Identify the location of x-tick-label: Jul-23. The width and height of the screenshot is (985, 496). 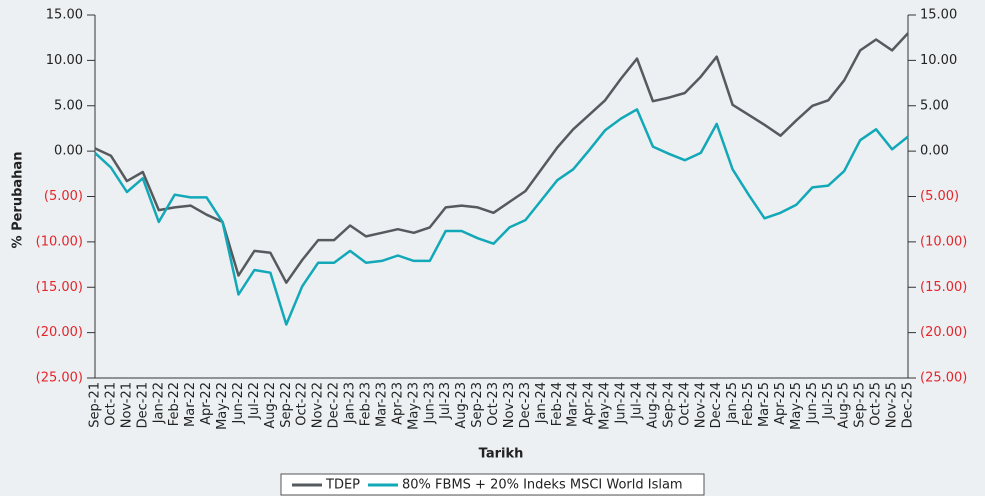
(445, 401).